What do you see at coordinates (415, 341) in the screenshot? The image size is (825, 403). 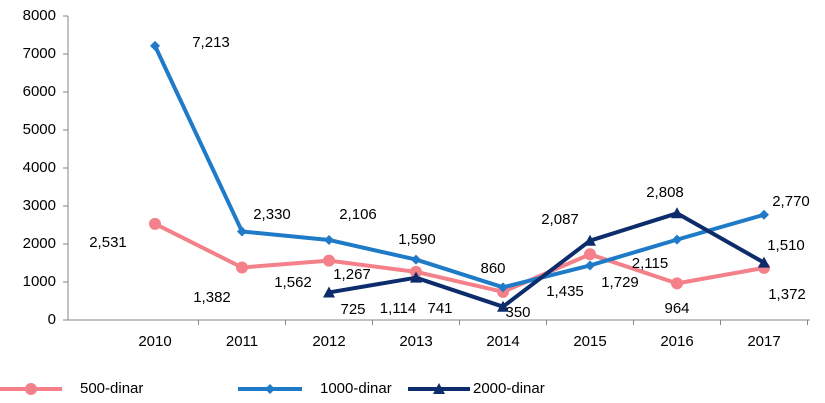 I see `x-tick-label: 2013` at bounding box center [415, 341].